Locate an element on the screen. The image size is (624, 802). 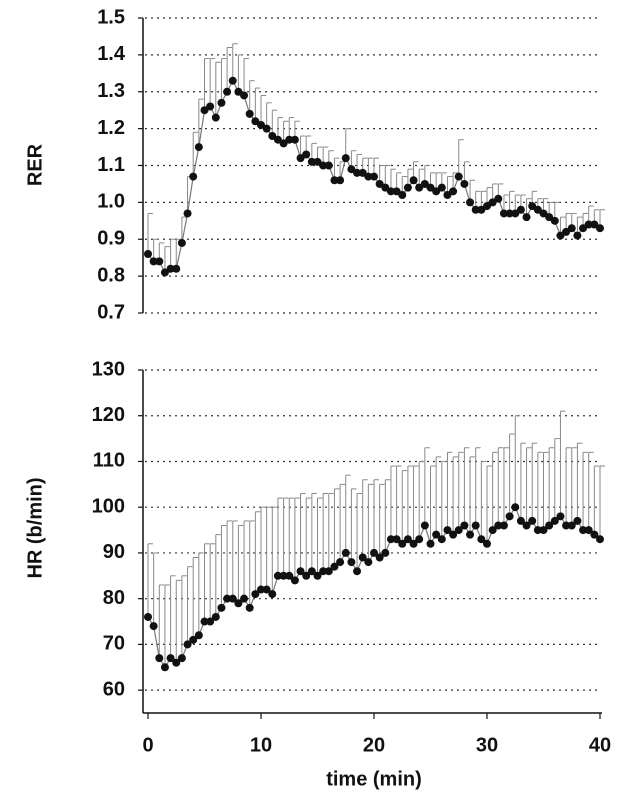
x-tick-label: 20 is located at coordinates (374, 745).